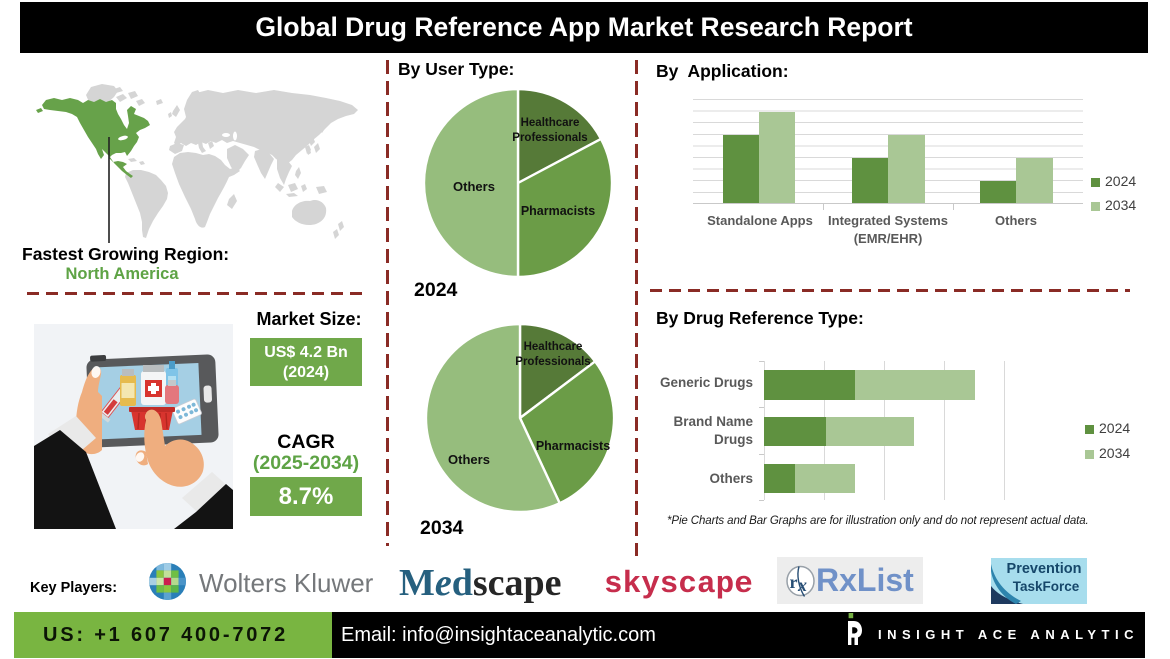  I want to click on svg-text: r, so click(794, 582).